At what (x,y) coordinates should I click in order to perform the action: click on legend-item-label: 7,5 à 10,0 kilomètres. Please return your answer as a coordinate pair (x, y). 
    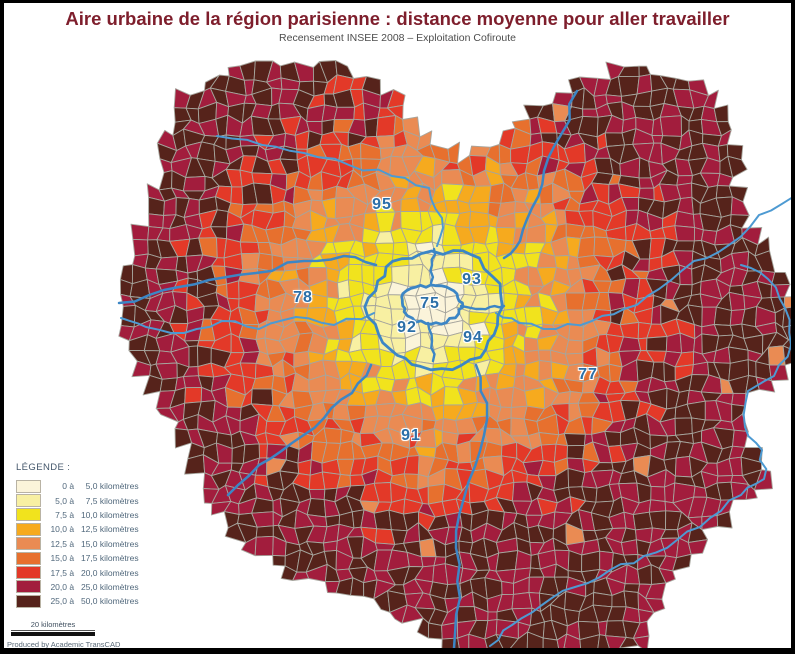
    Looking at the image, I should click on (97, 514).